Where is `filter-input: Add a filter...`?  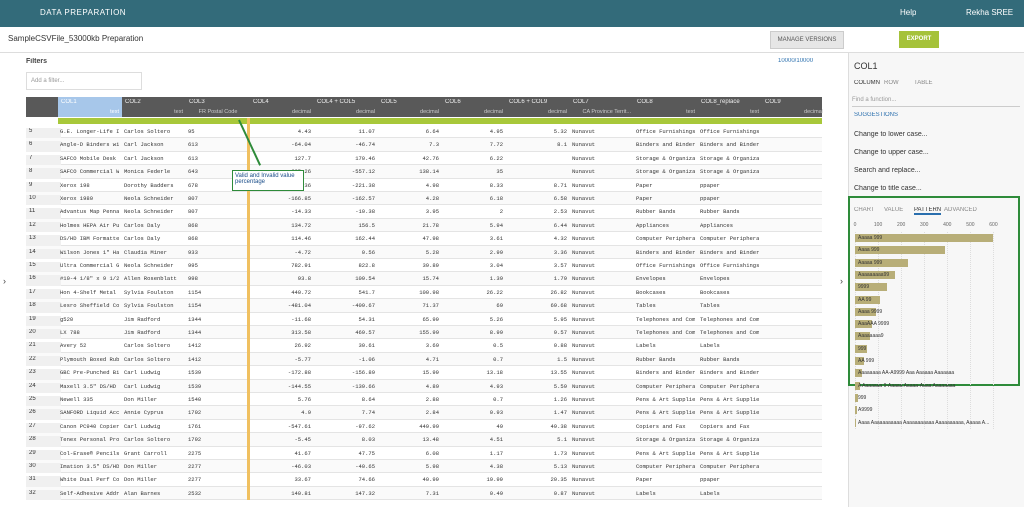 filter-input: Add a filter... is located at coordinates (84, 81).